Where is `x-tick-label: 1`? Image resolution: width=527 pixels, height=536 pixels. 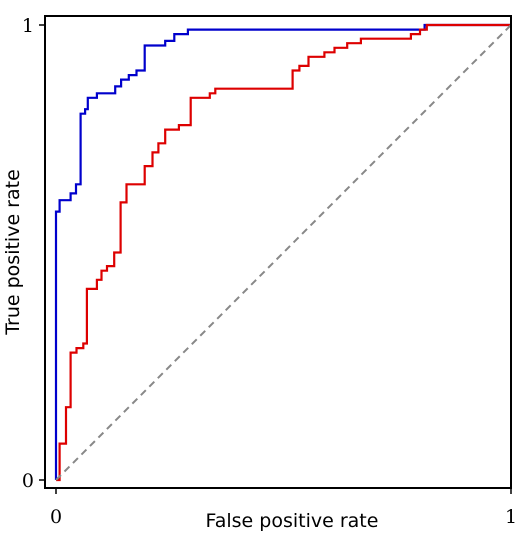
x-tick-label: 1 is located at coordinates (511, 517).